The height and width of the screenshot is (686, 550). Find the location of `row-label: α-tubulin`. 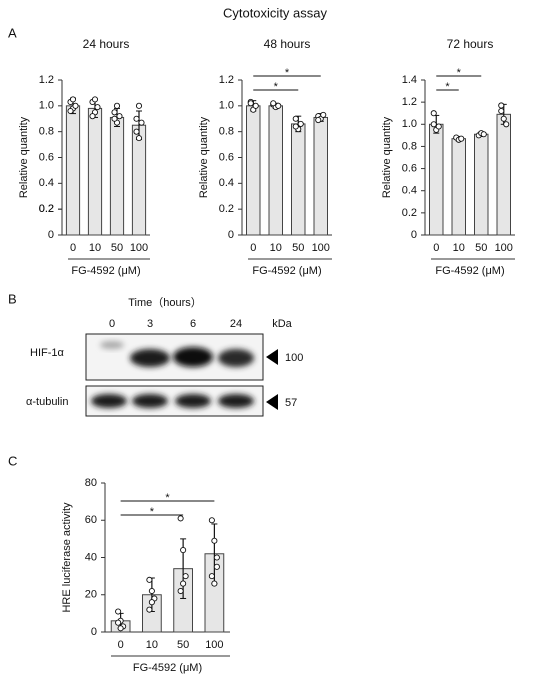

row-label: α-tubulin is located at coordinates (47, 402).